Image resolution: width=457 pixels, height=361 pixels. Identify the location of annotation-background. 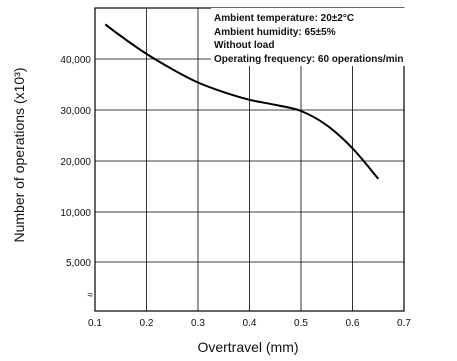
(309, 37).